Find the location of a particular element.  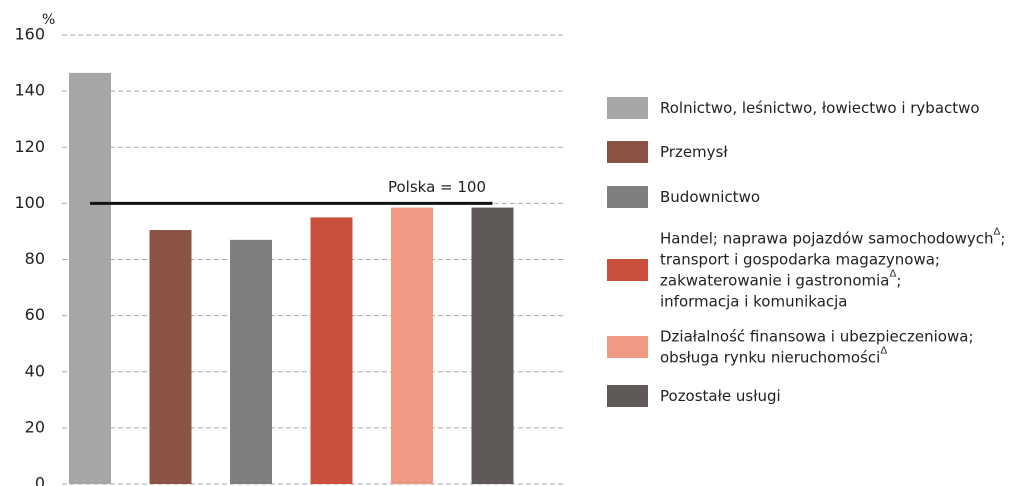

y-axis-label: % is located at coordinates (48, 20).